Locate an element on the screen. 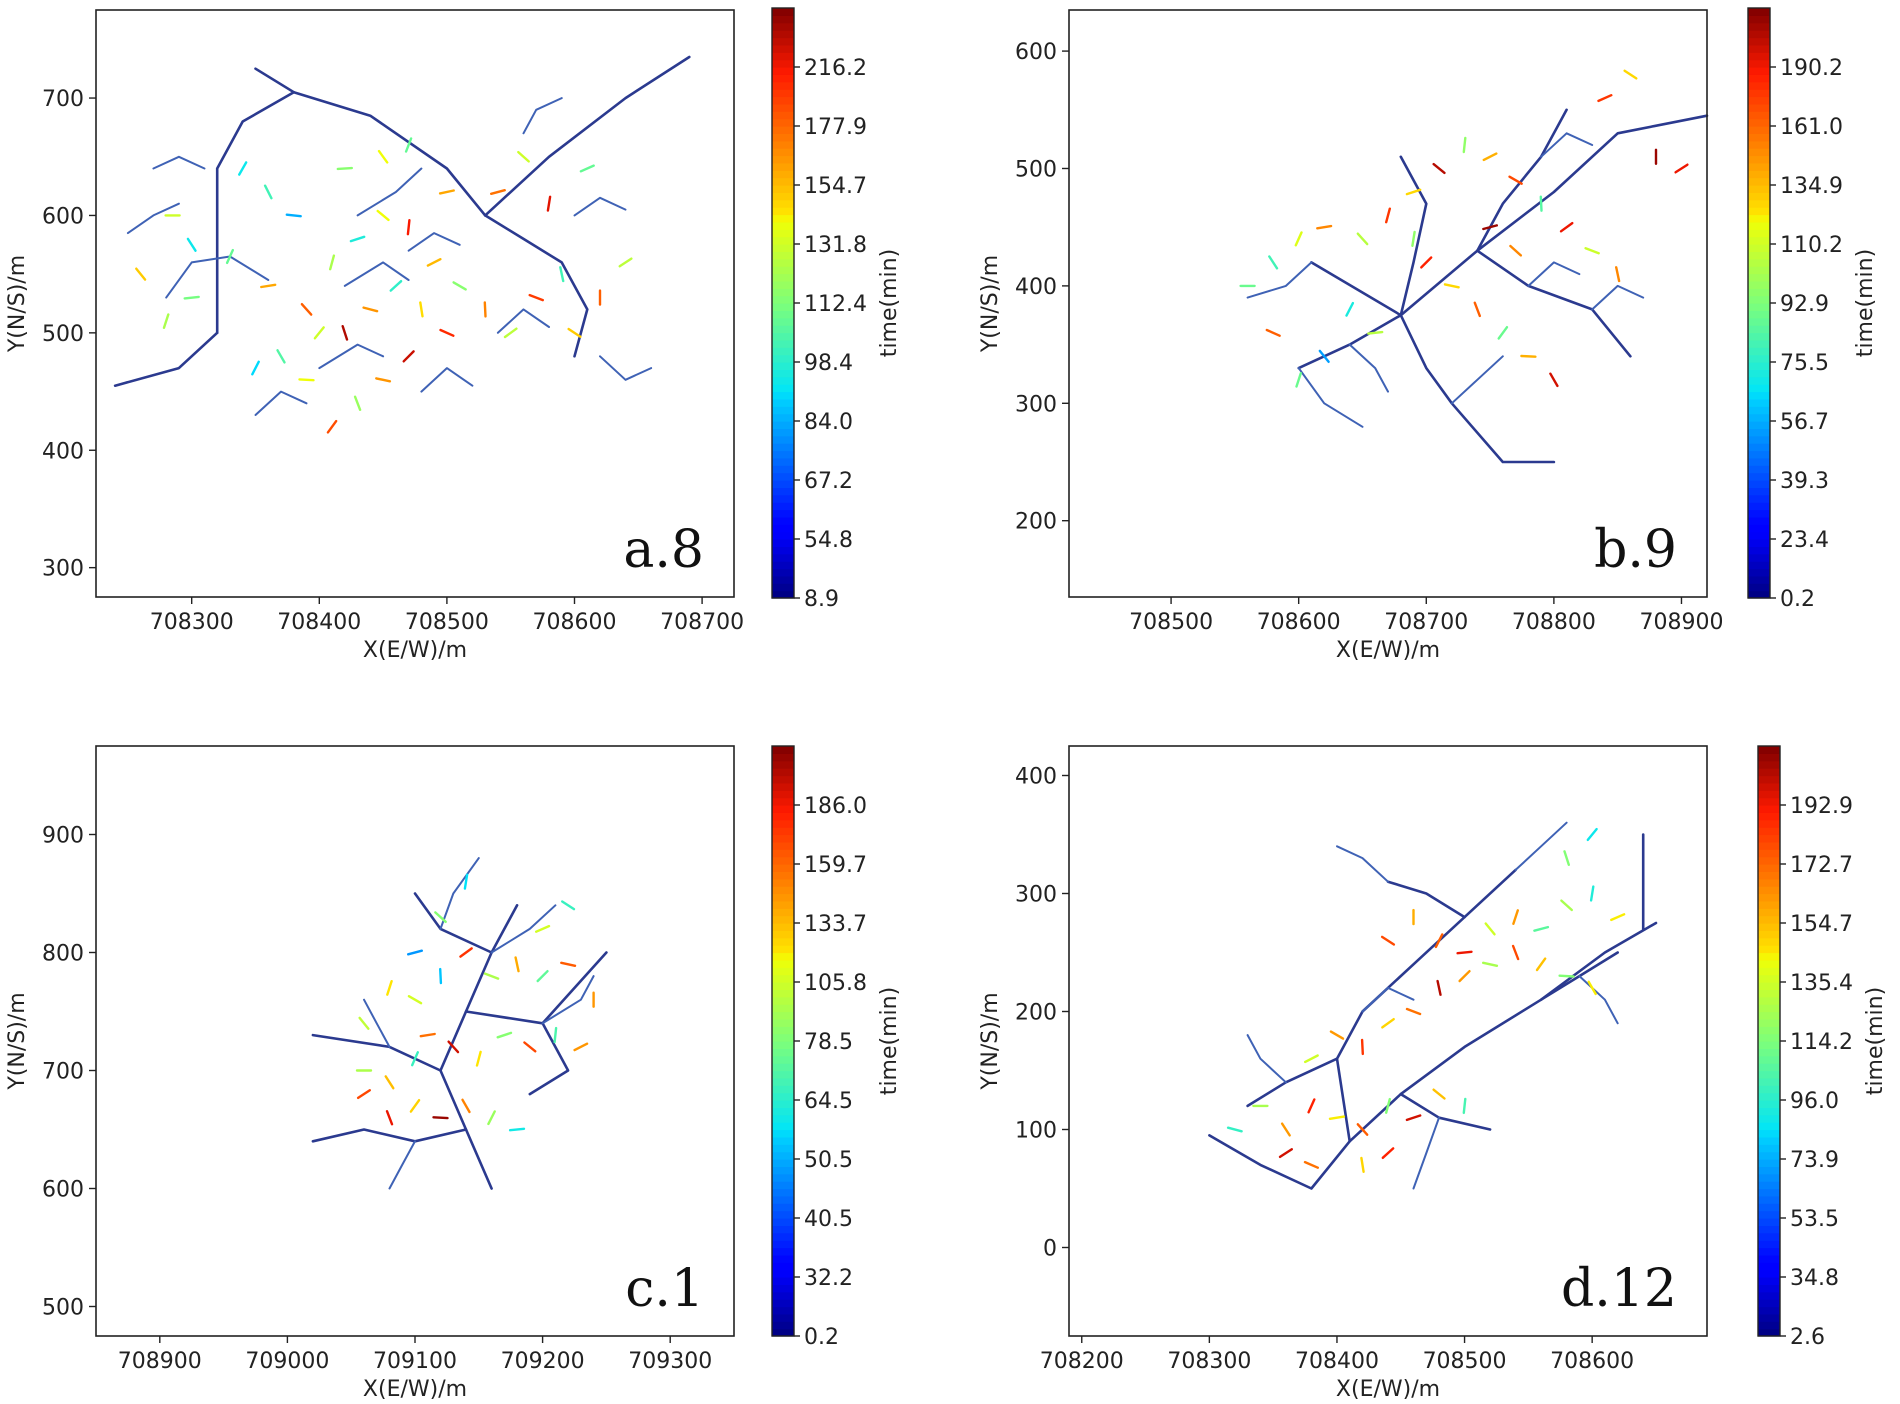  colorbar-tick-label: 8.9 is located at coordinates (821, 599).